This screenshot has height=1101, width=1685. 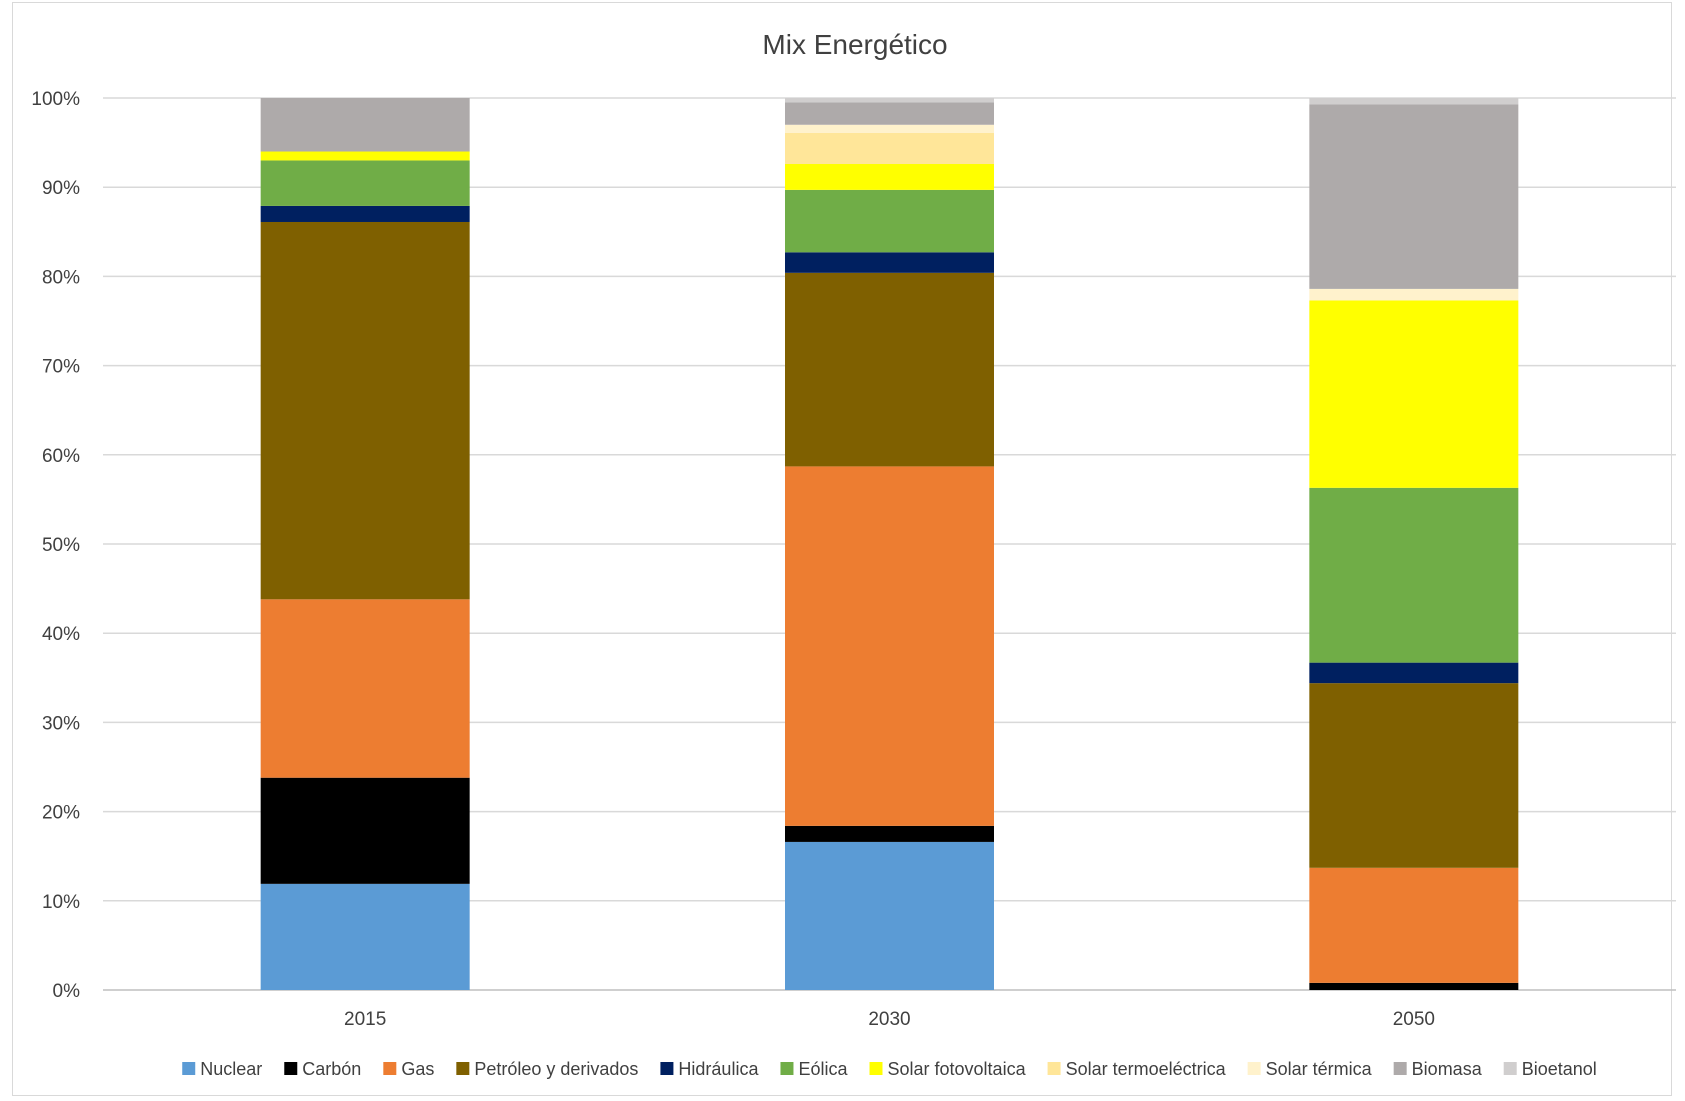 I want to click on x-tick-label: 2015, so click(x=365, y=1019).